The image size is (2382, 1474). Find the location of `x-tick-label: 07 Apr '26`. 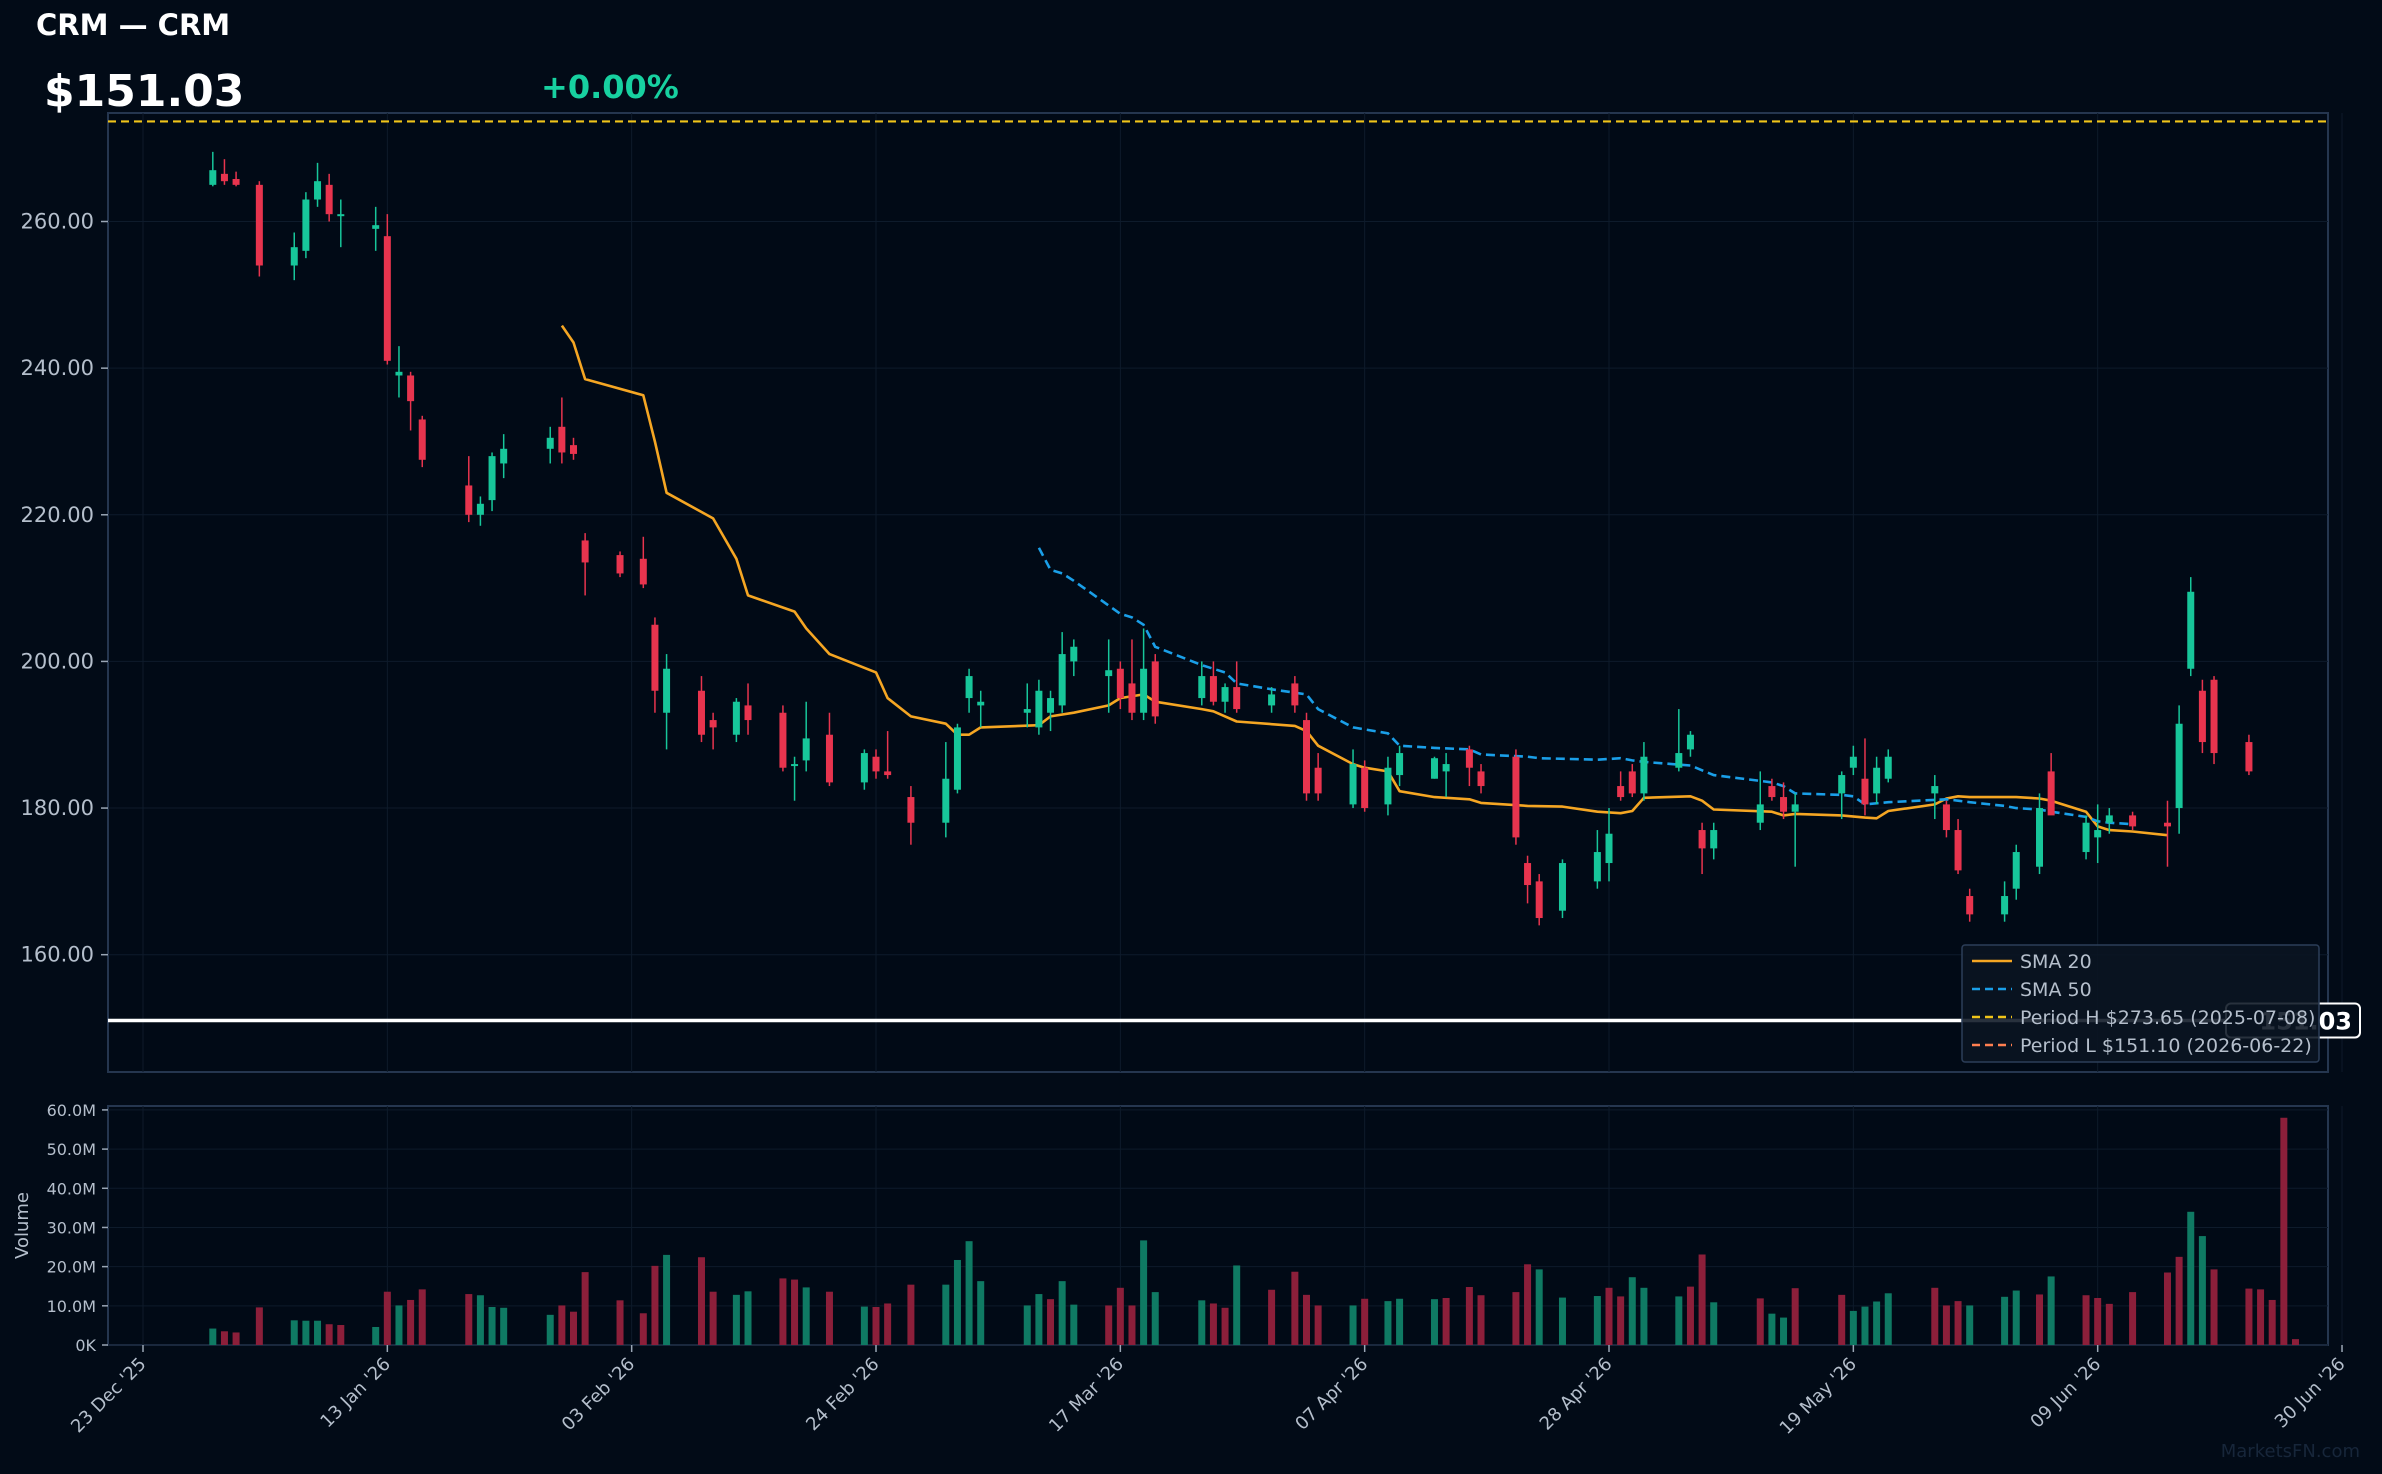

x-tick-label: 07 Apr '26 is located at coordinates (1331, 1394).